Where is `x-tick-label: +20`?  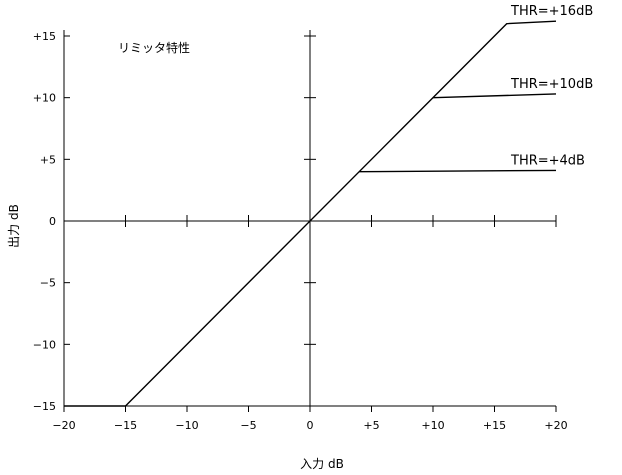
x-tick-label: +20 is located at coordinates (555, 425).